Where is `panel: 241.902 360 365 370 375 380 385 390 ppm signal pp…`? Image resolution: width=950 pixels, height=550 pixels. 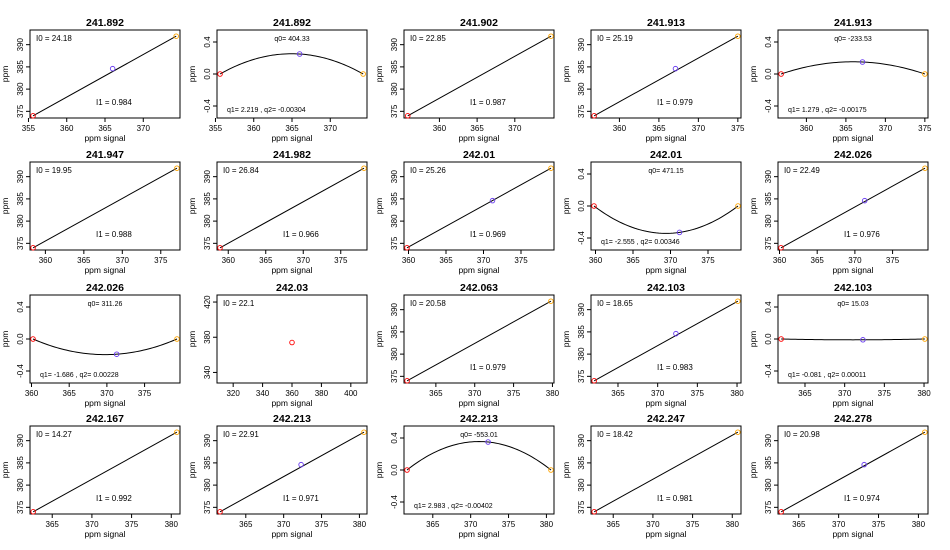 panel: 241.902 360 365 370 375 380 385 390 ppm signal pp… is located at coordinates (464, 80).